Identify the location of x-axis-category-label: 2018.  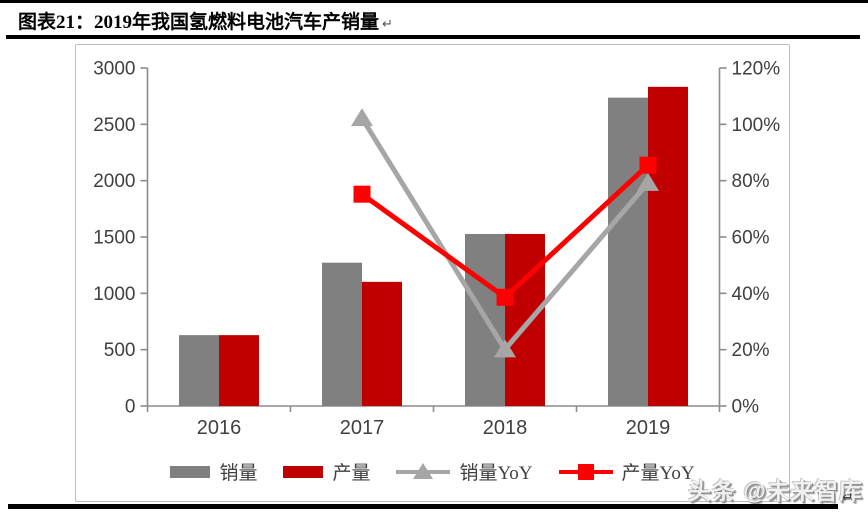
(505, 428).